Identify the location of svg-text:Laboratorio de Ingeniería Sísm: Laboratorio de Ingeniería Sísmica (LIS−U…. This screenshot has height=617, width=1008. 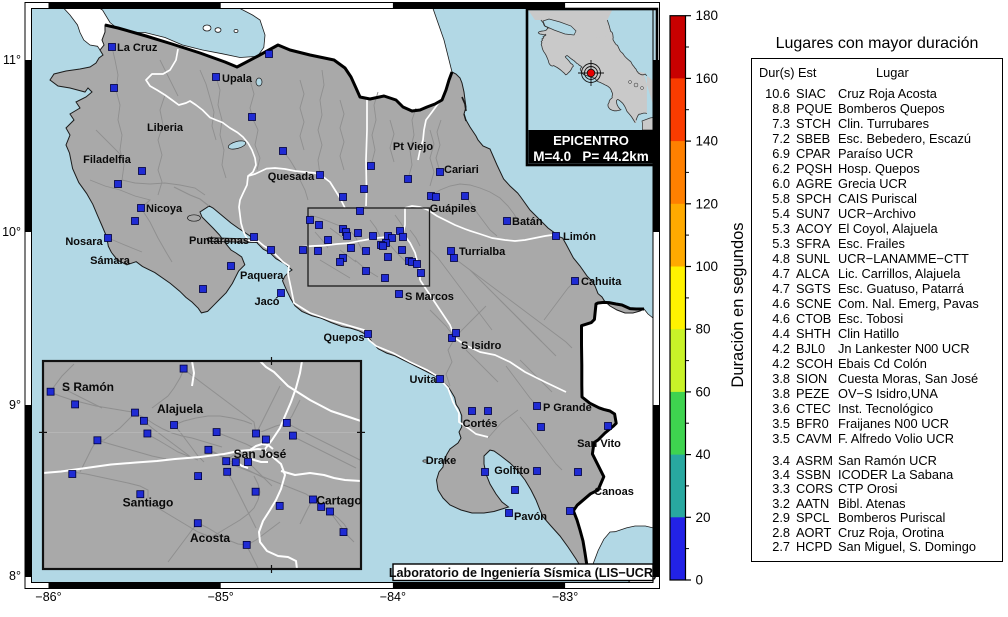
(523, 573).